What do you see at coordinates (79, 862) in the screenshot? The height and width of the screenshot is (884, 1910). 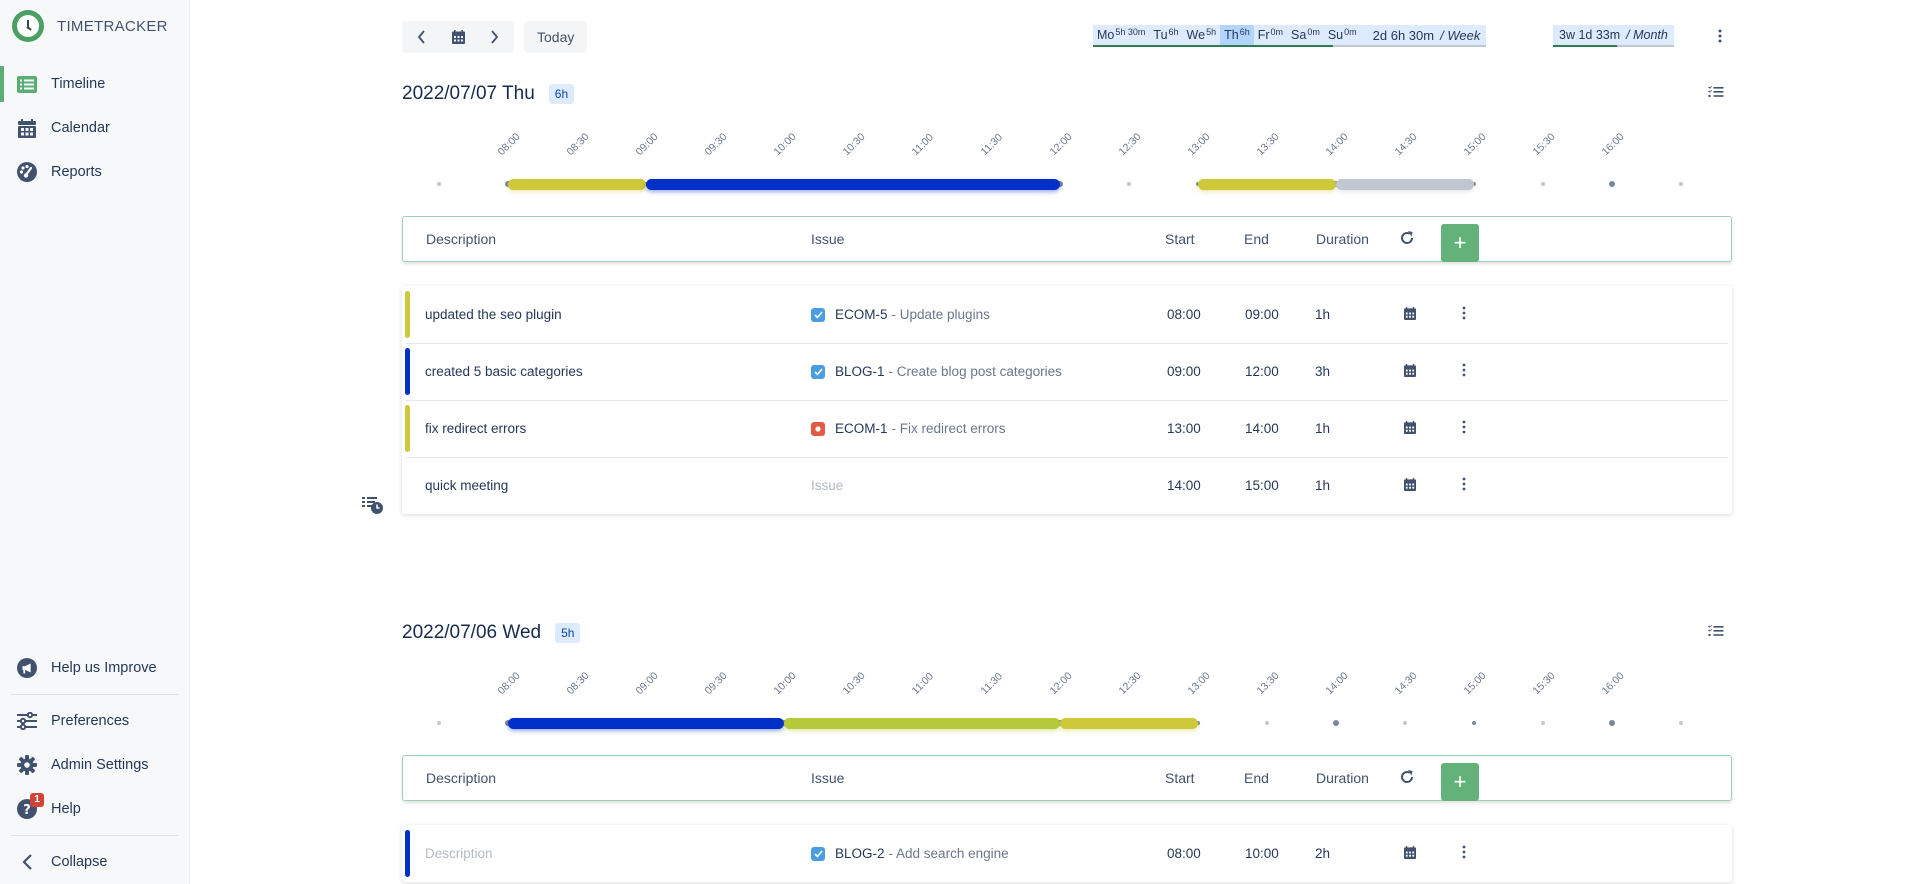 I see `sidebar-item-label: Collapse` at bounding box center [79, 862].